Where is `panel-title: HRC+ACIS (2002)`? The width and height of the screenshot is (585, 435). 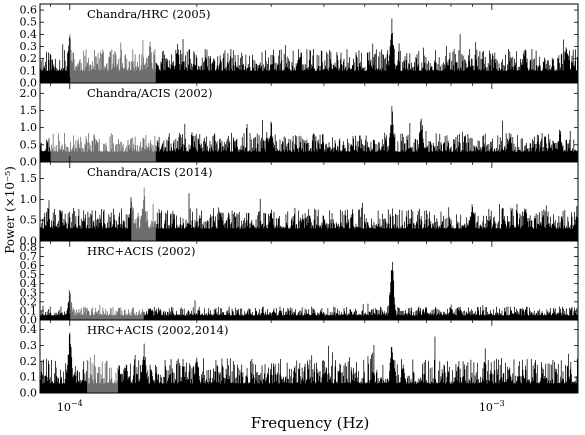 panel-title: HRC+ACIS (2002) is located at coordinates (141, 251).